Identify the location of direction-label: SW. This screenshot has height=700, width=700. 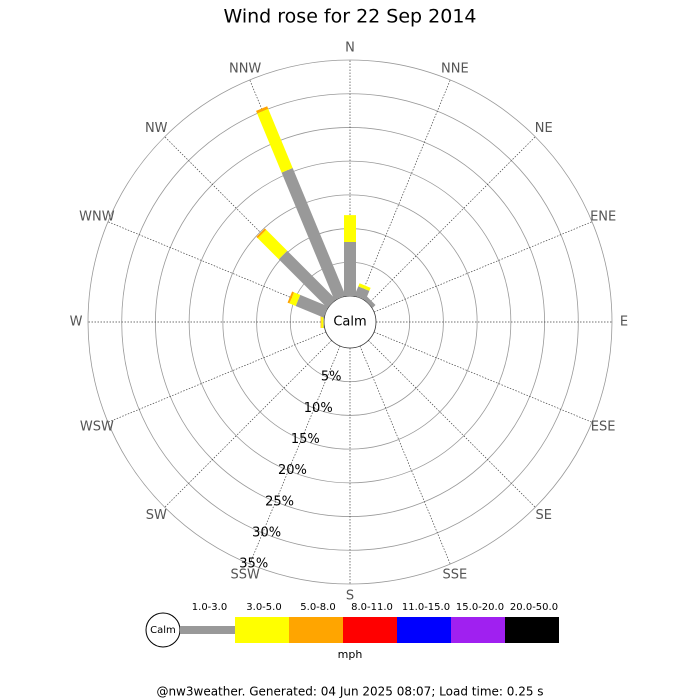
(156, 515).